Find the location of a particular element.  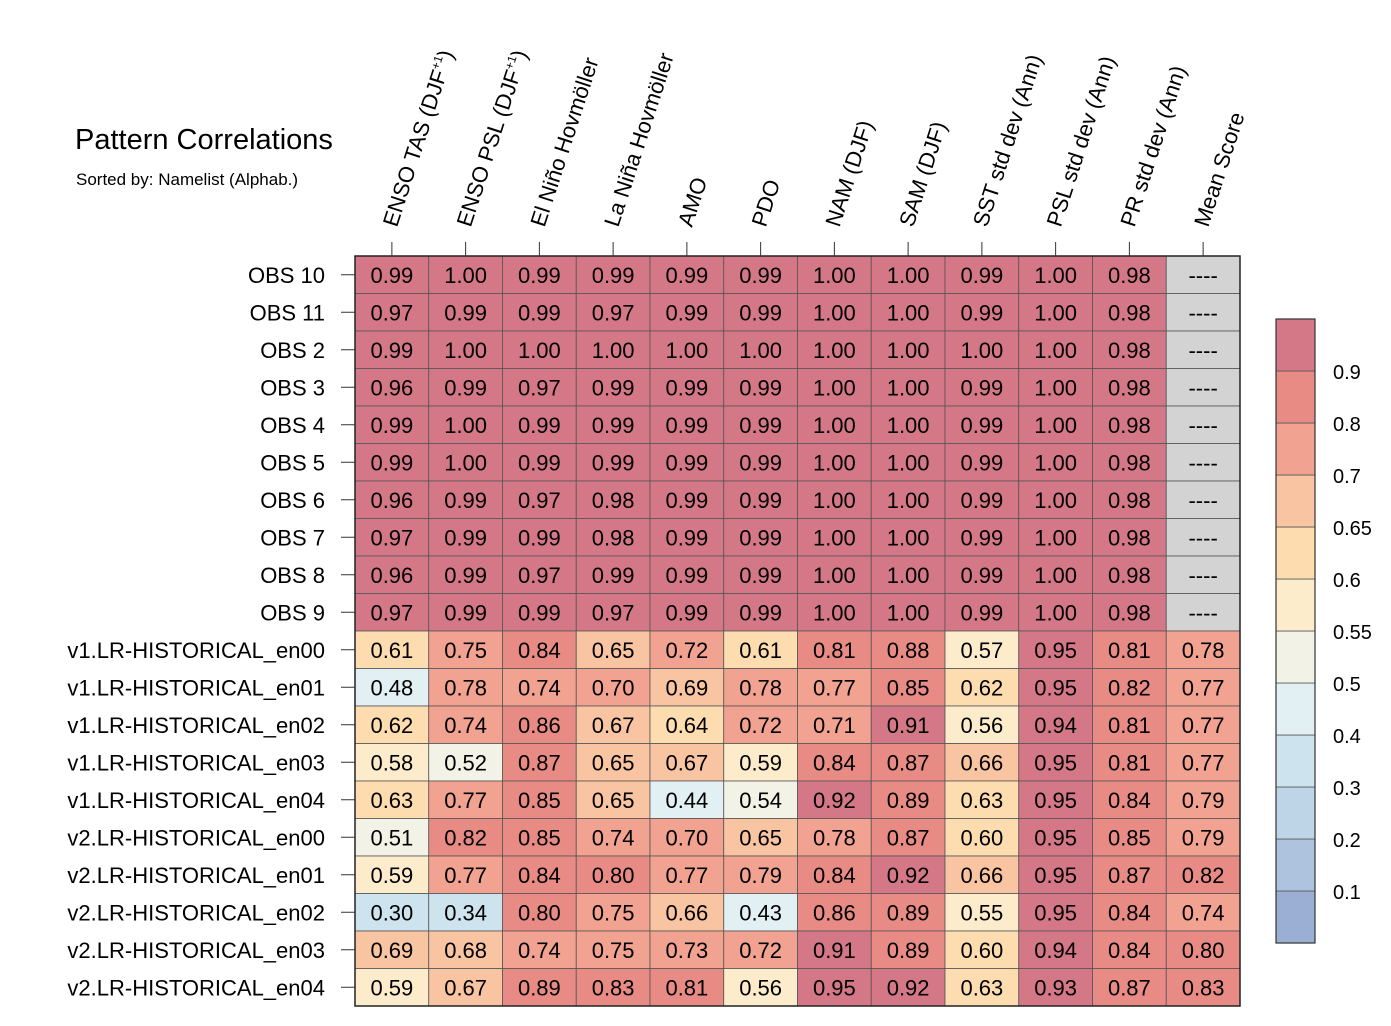

cell-value-label: 0.82 is located at coordinates (465, 837).